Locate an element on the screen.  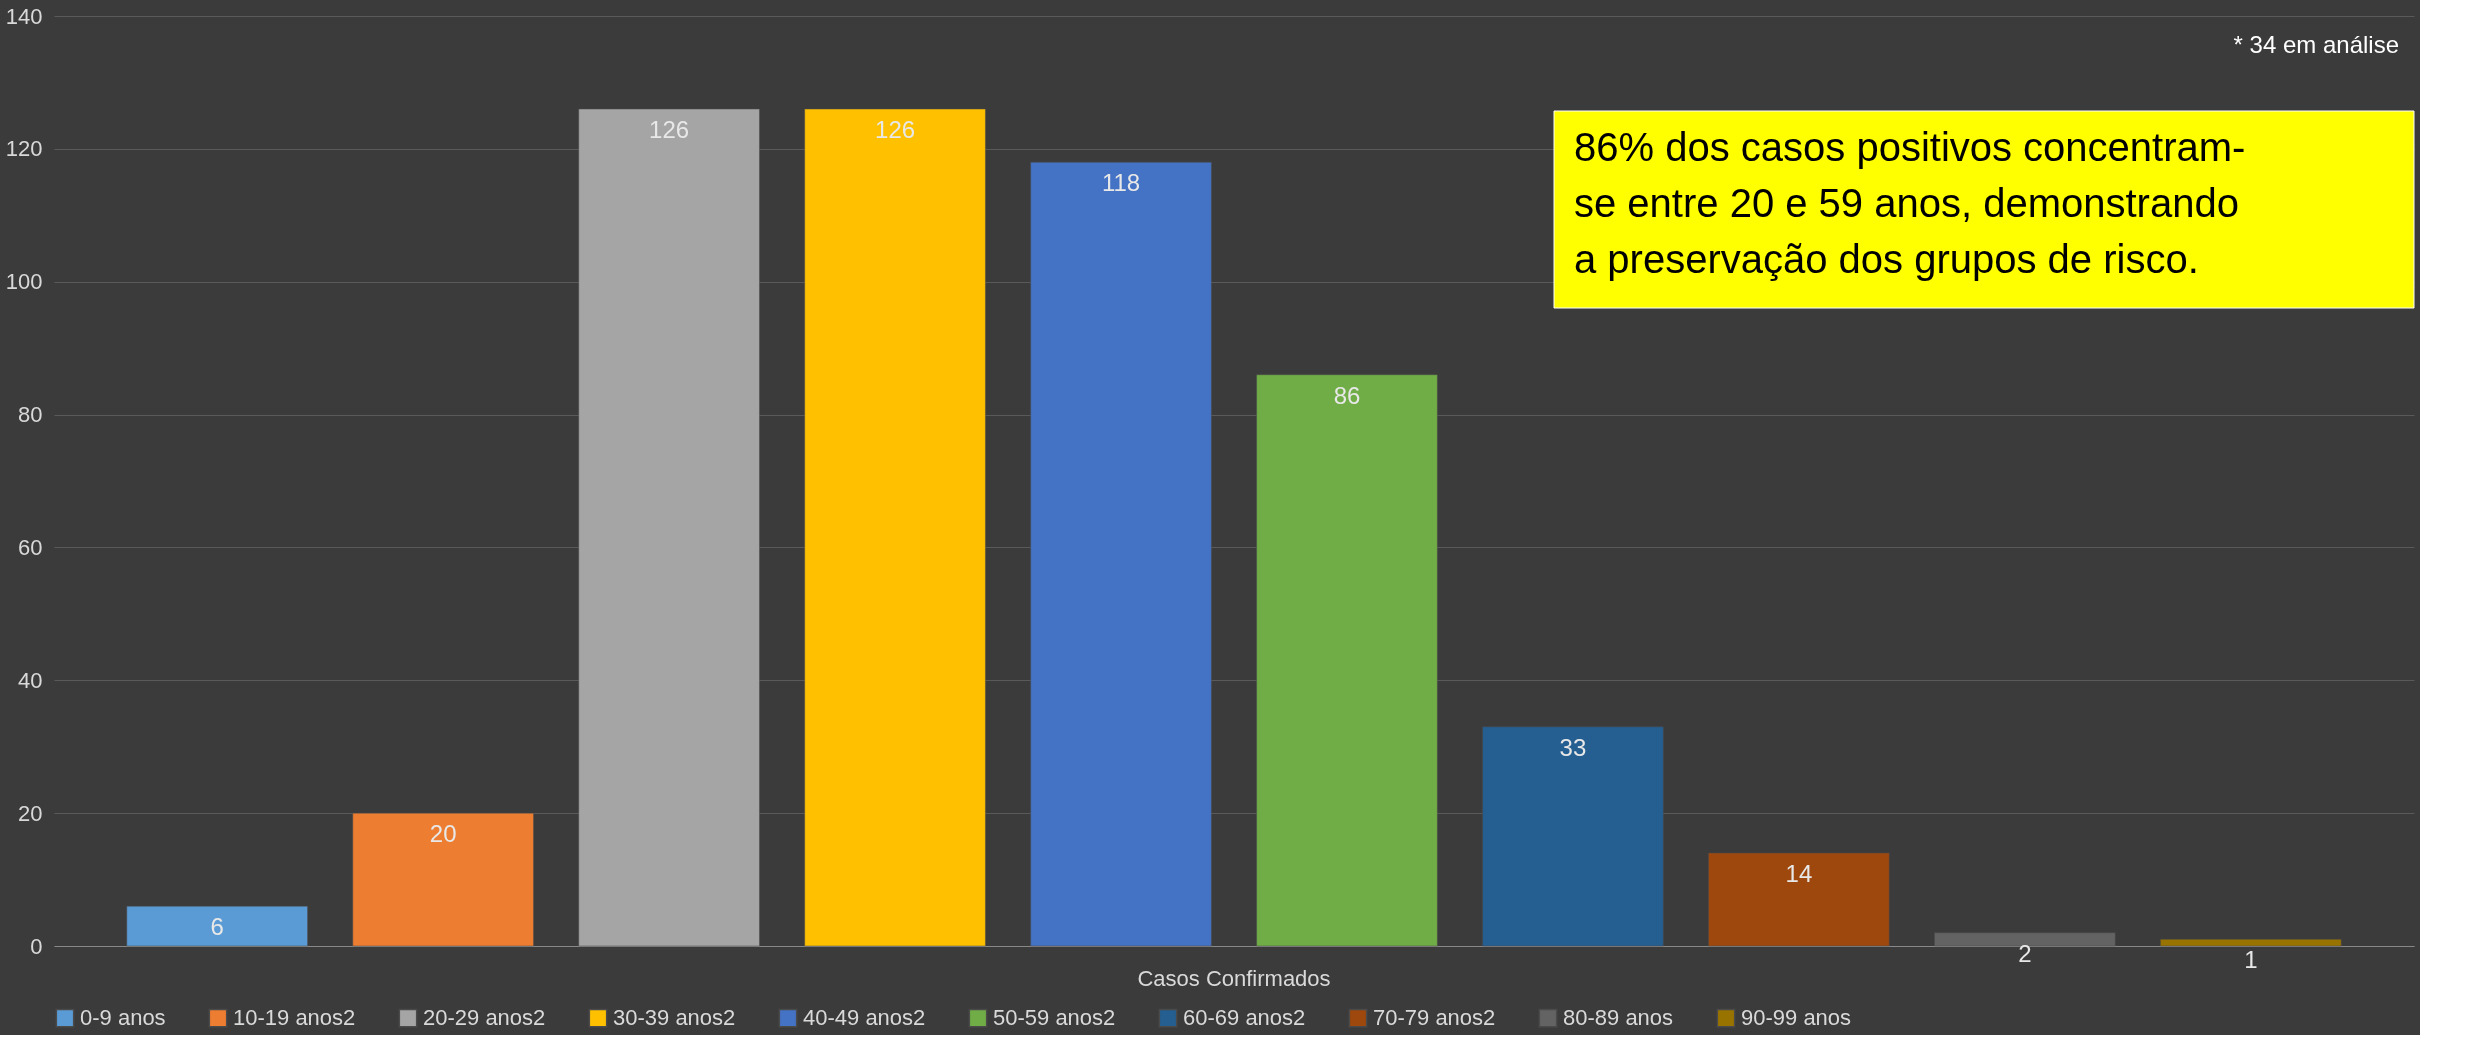
data-label: 20 is located at coordinates (443, 834).